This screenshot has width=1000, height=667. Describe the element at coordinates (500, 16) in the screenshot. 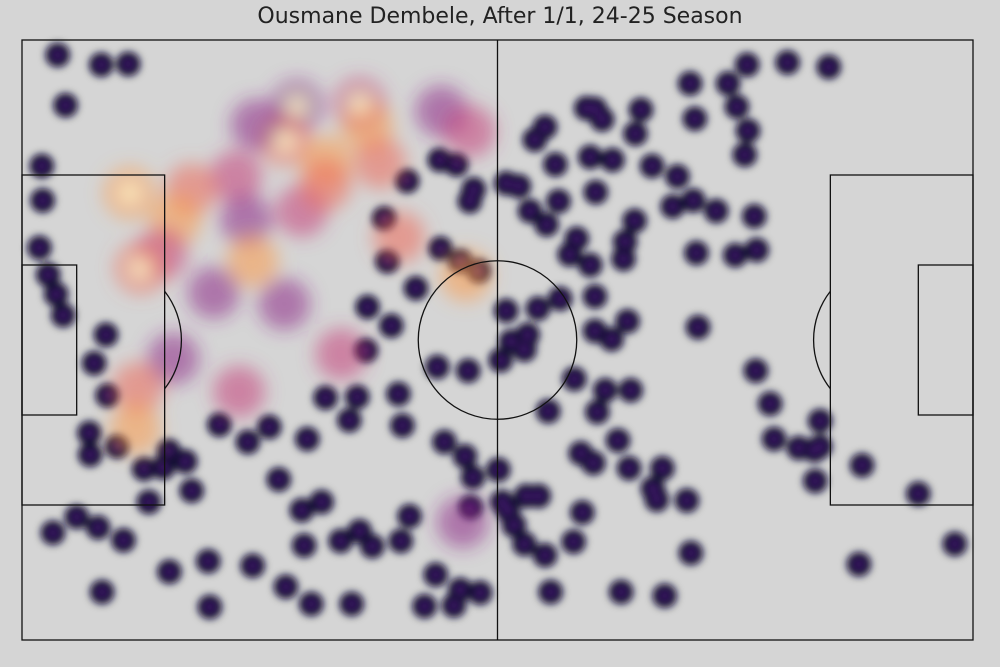

I see `chart-title: Ousmane Dembele, After 1/1, 24-25 Season` at that location.